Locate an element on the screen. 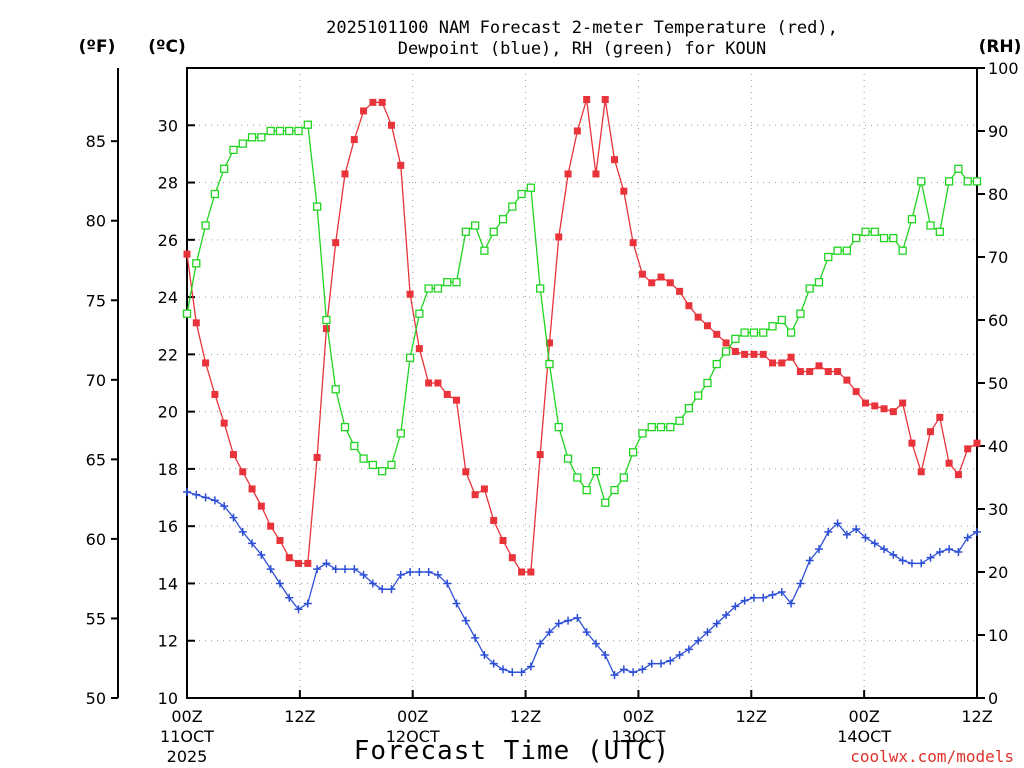  rh-tick-label: 40 is located at coordinates (998, 446).